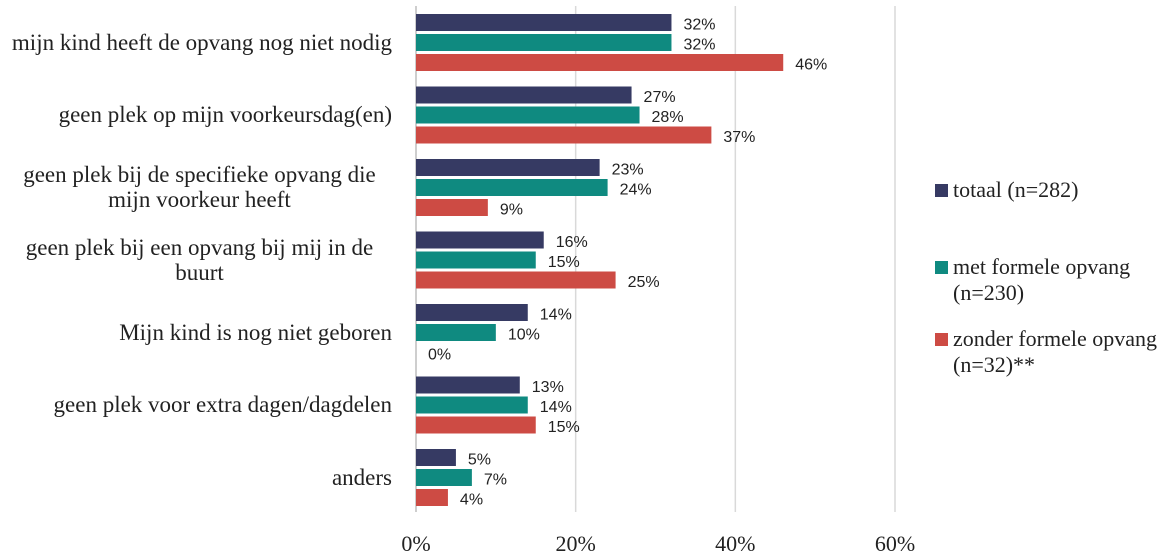 The width and height of the screenshot is (1165, 559). I want to click on value-label: 4%, so click(471, 500).